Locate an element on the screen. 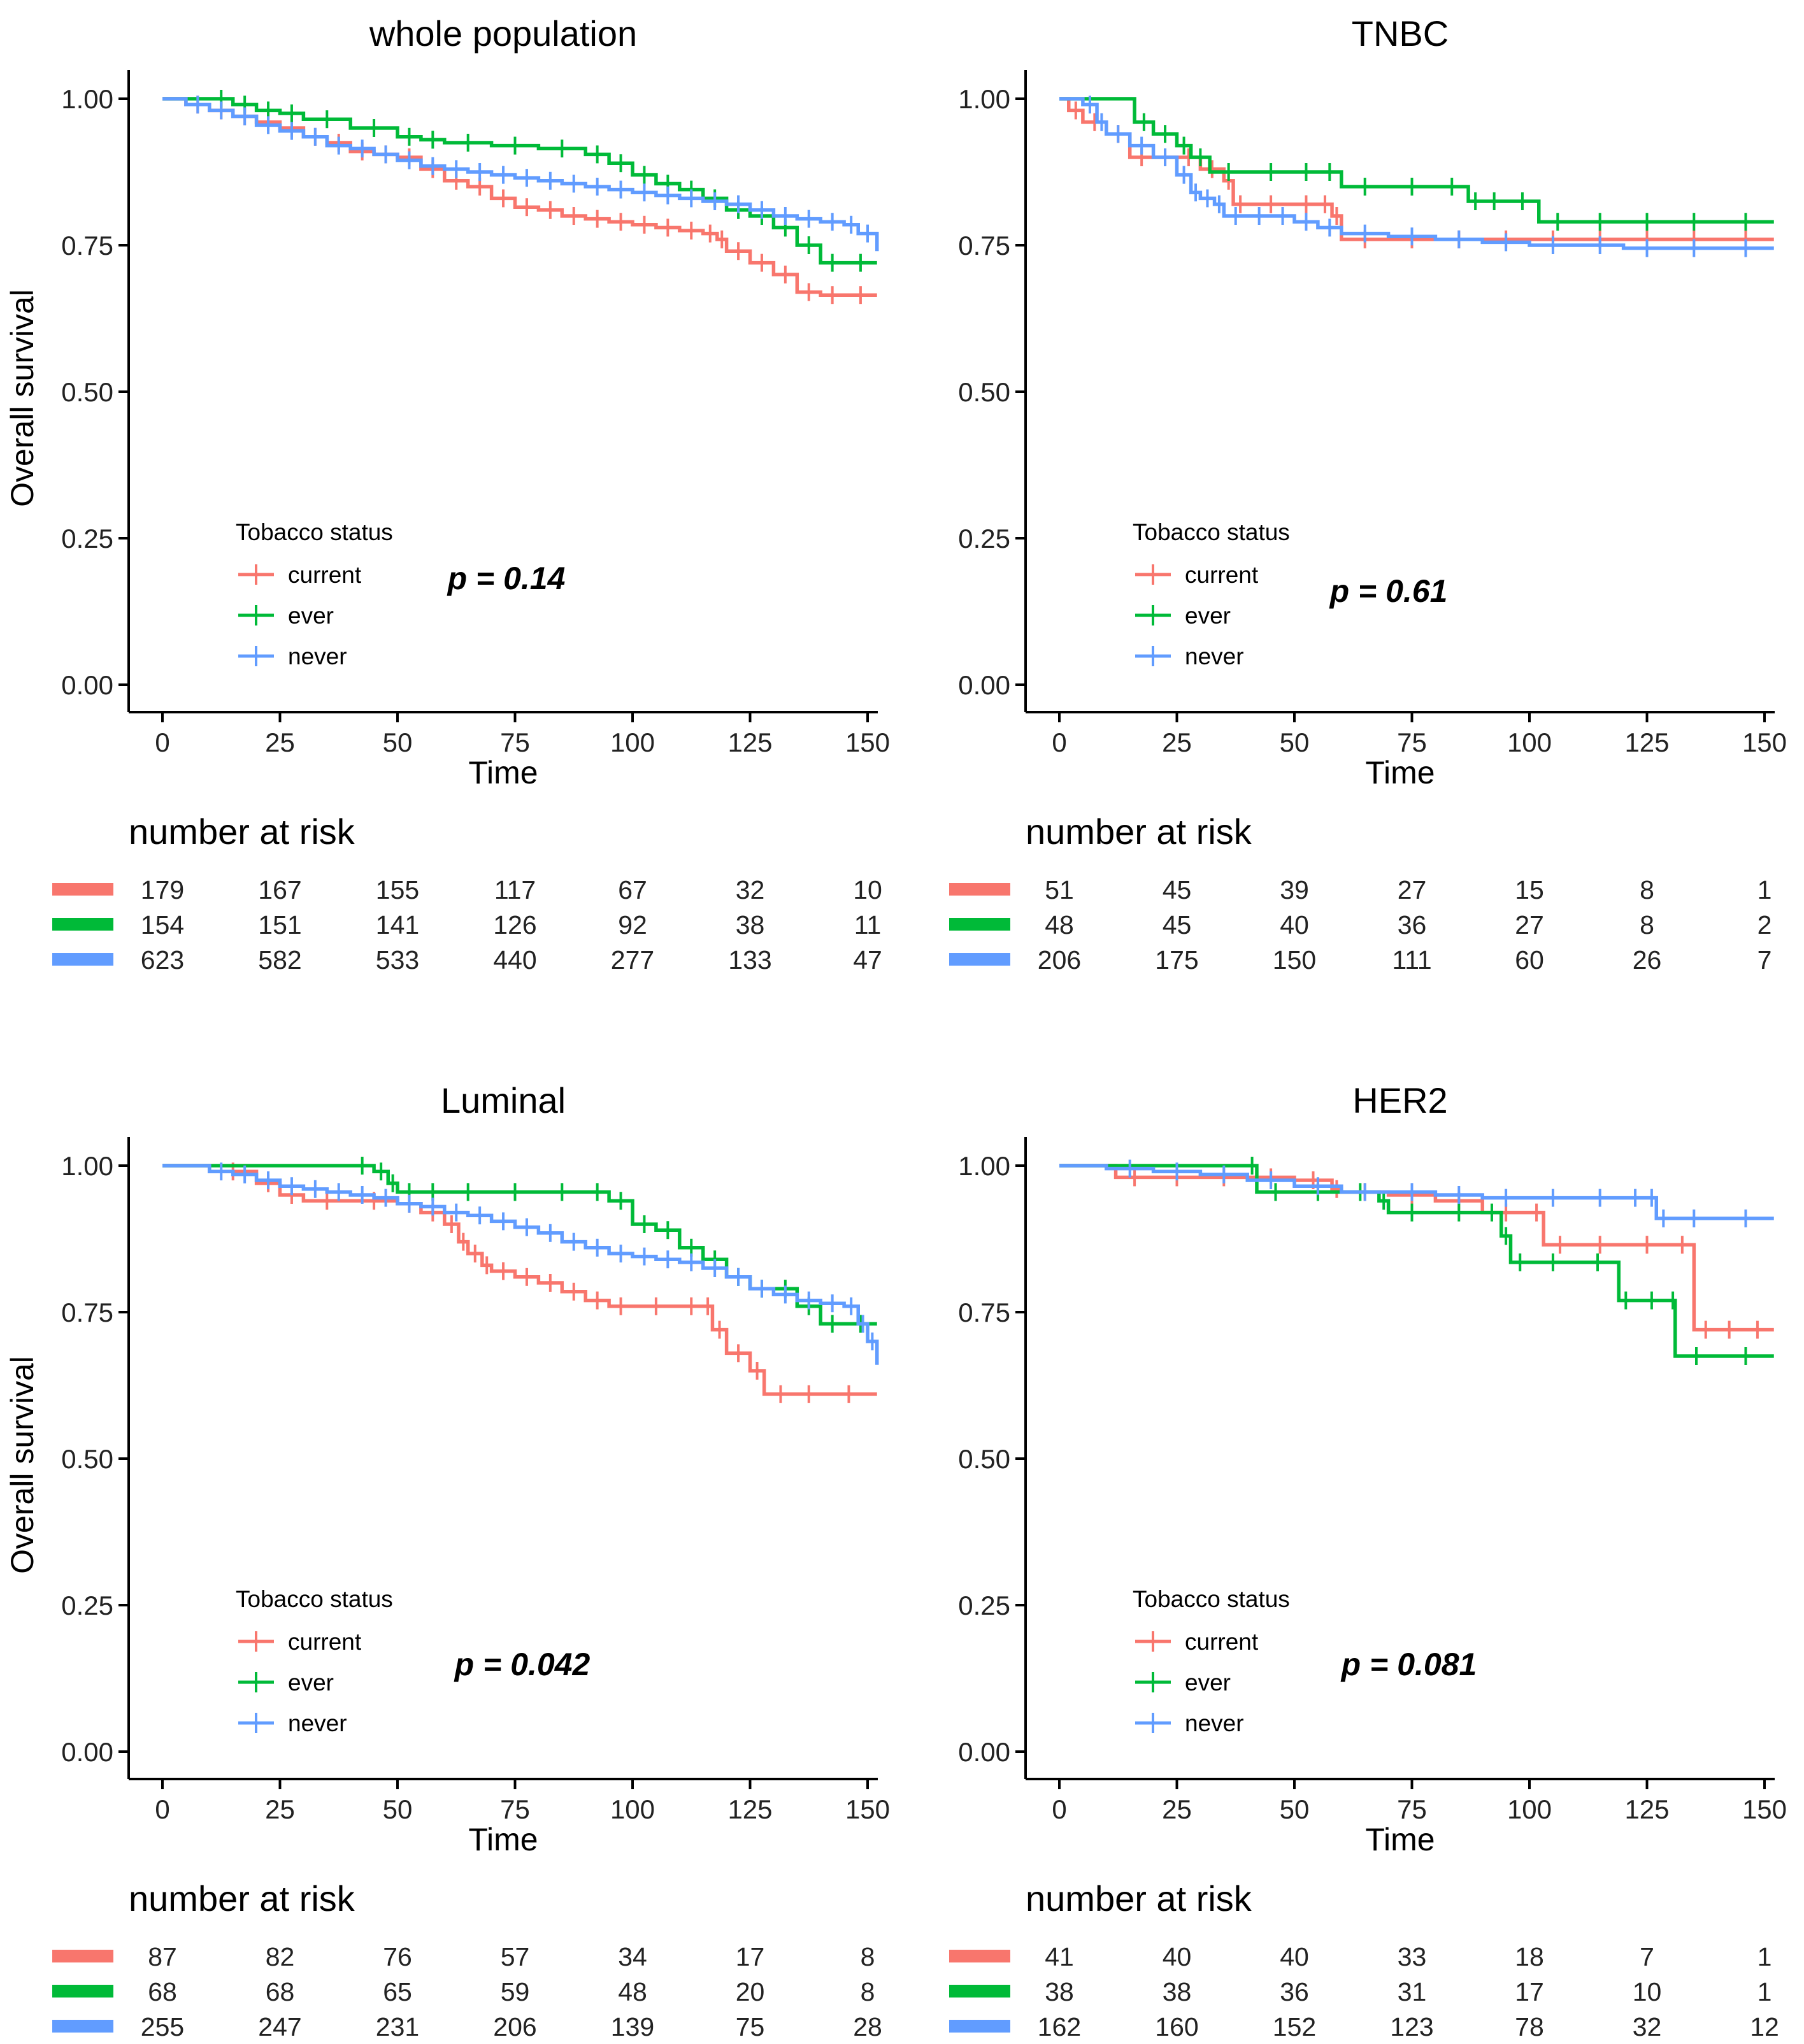  risk-count: 2 is located at coordinates (1765, 925).